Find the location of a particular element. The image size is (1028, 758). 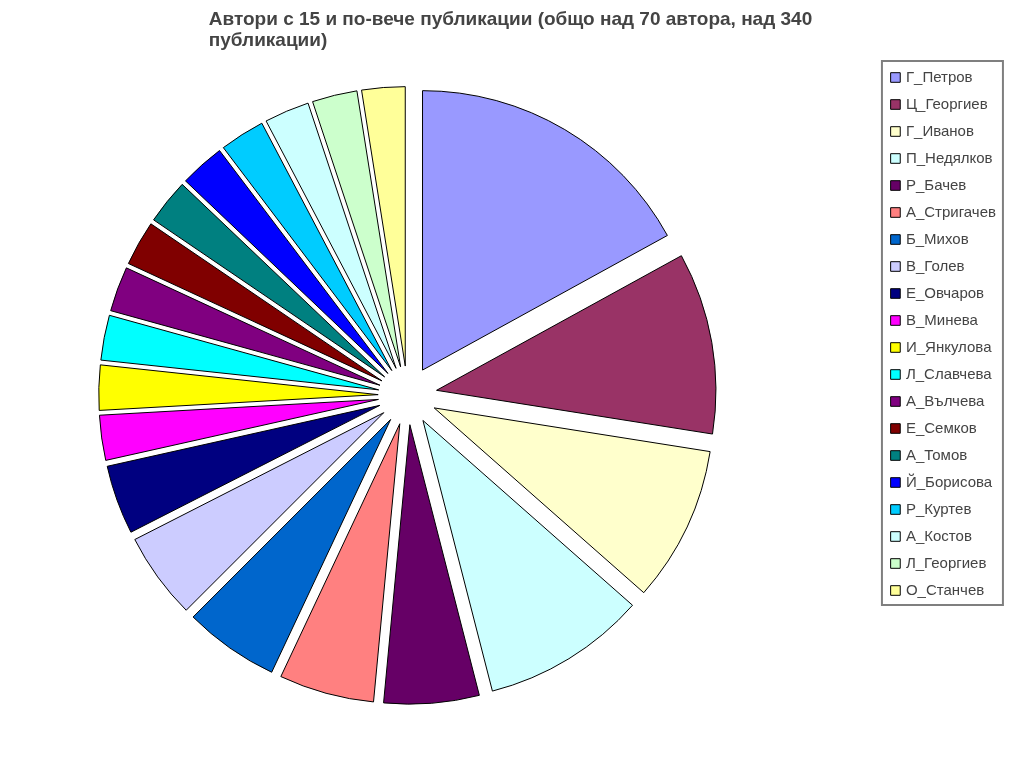

legend-label: Й_Борисова is located at coordinates (949, 481).